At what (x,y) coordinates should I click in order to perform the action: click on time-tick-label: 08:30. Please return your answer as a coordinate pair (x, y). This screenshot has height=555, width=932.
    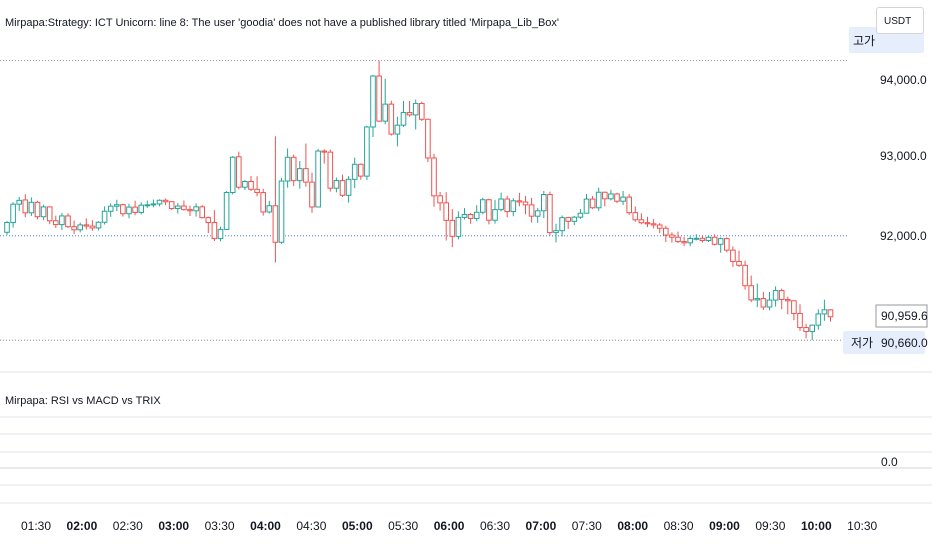
    Looking at the image, I should click on (679, 526).